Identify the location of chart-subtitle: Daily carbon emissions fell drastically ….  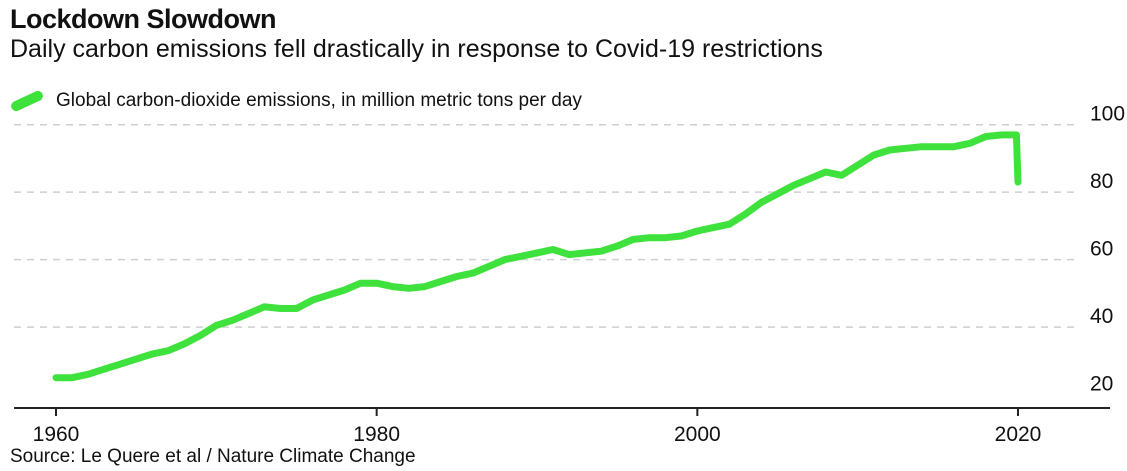
(416, 49).